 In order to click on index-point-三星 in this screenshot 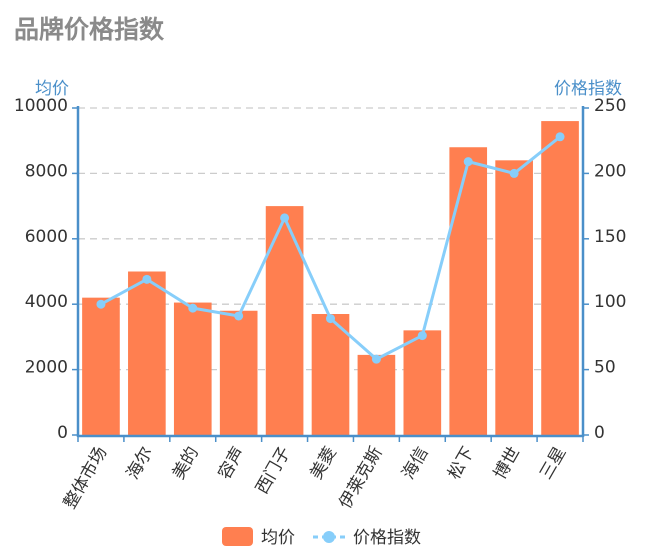, I will do `click(560, 137)`.